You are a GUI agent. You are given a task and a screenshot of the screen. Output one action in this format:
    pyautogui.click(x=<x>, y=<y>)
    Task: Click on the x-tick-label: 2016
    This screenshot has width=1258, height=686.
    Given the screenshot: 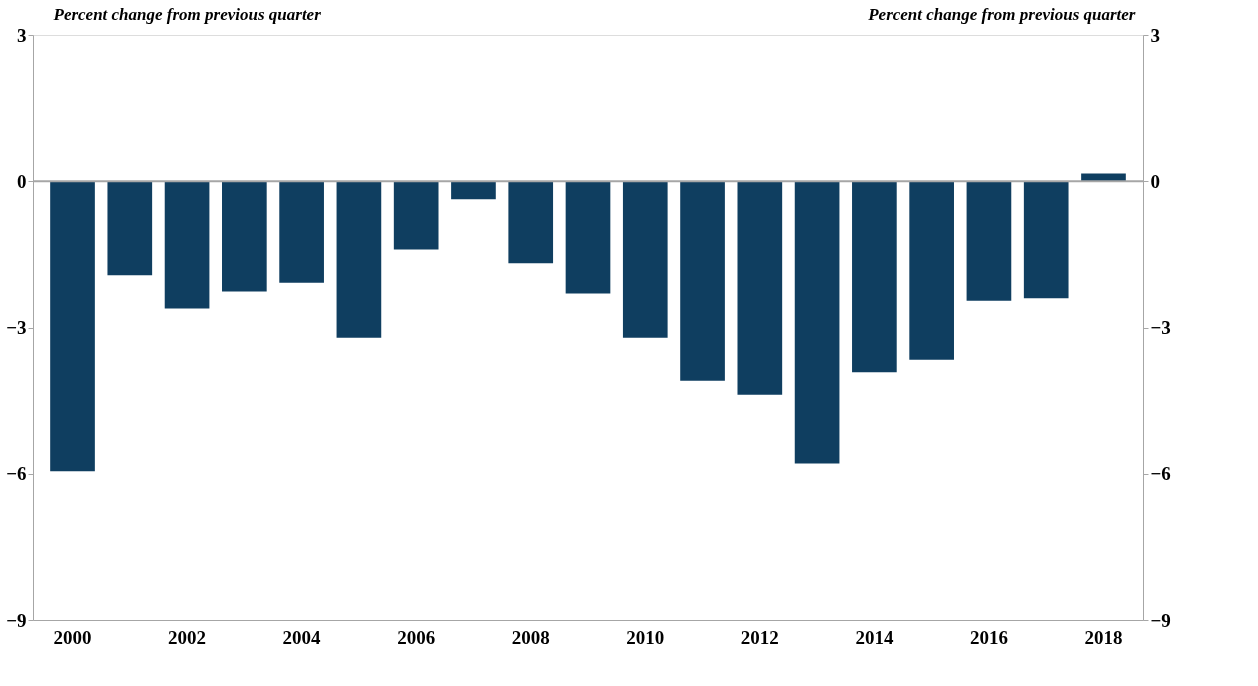 What is the action you would take?
    pyautogui.click(x=988, y=637)
    